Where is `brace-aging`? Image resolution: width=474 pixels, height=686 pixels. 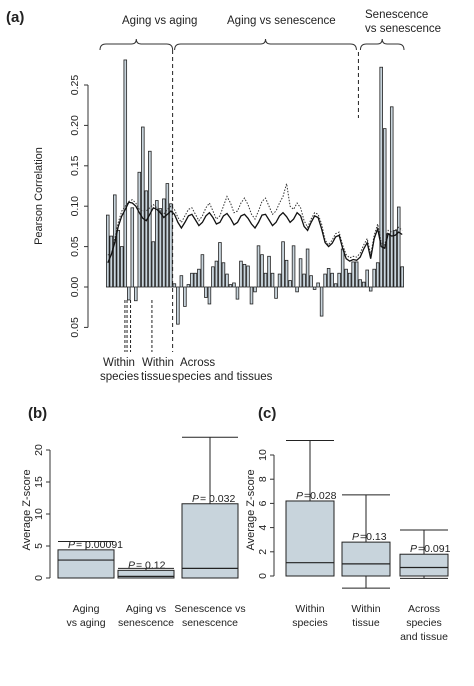 brace-aging is located at coordinates (136, 44).